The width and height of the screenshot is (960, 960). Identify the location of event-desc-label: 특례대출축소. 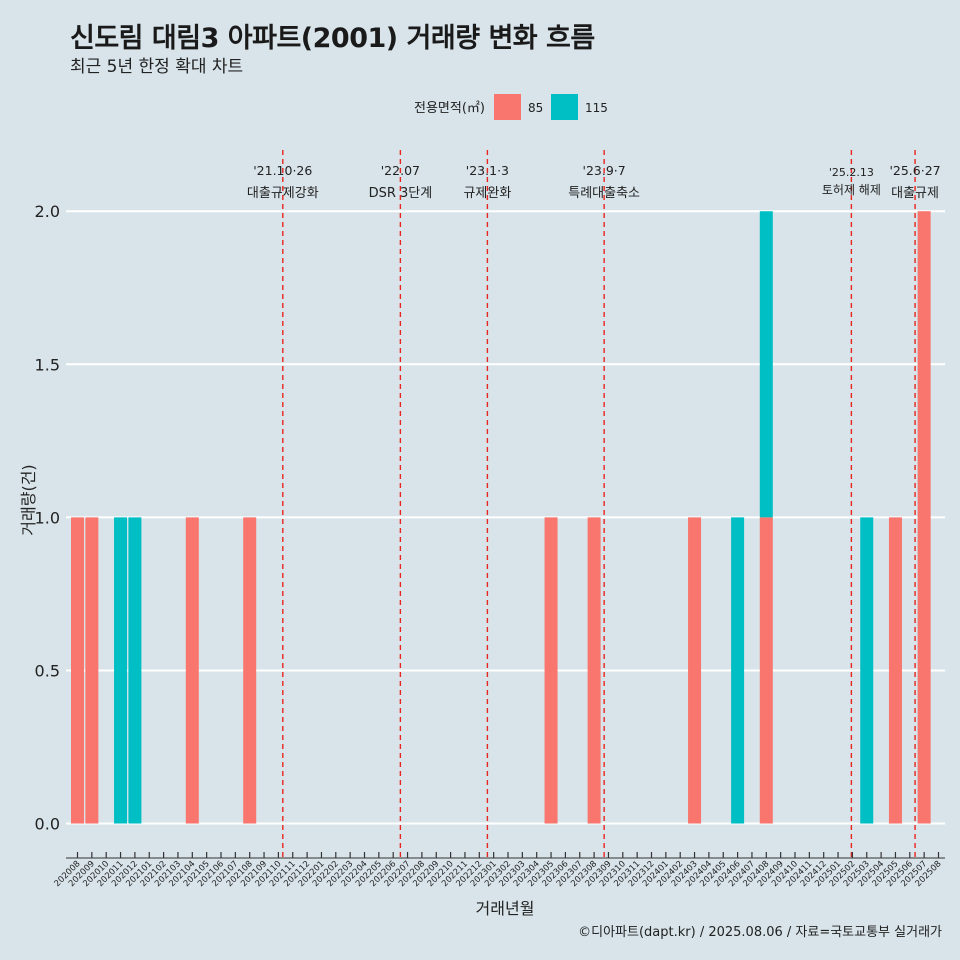
(604, 193).